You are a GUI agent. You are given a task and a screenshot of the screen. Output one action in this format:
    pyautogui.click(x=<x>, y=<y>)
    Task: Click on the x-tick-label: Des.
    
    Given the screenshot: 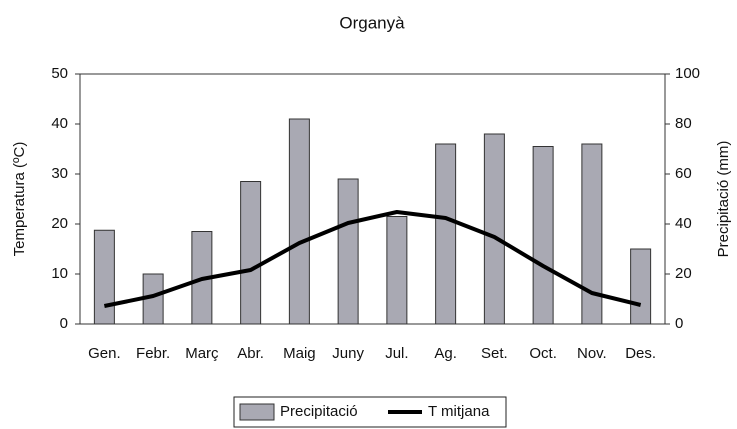 What is the action you would take?
    pyautogui.click(x=640, y=353)
    